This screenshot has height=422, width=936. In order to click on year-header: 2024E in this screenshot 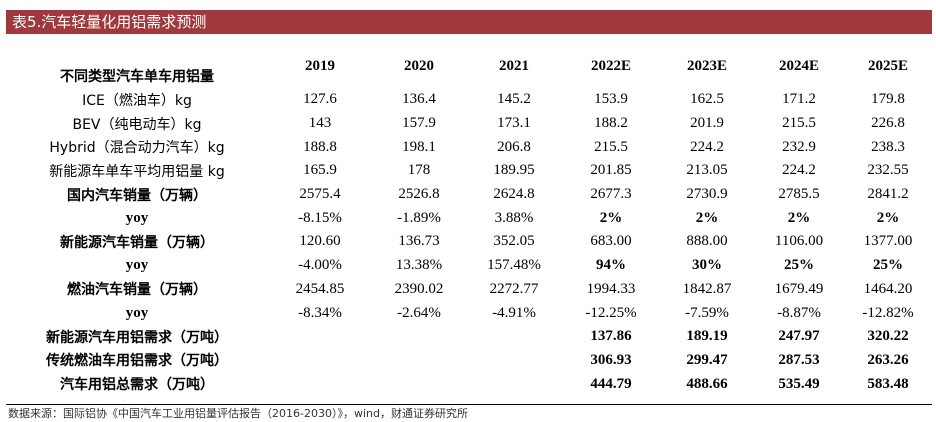, I will do `click(798, 65)`.